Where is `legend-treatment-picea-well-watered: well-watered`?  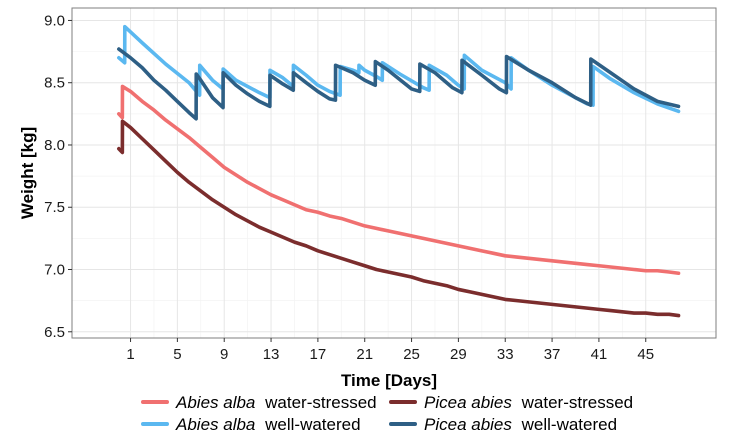
legend-treatment-picea-well-watered: well-watered is located at coordinates (569, 424).